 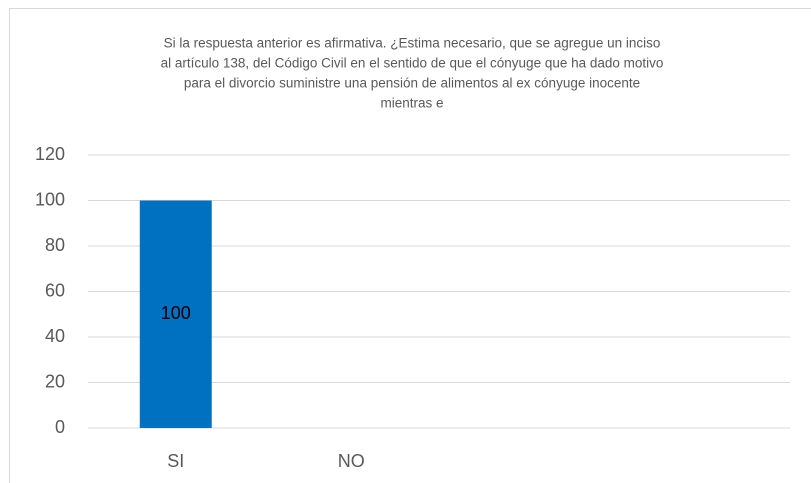 I want to click on y-tick-label: 120, so click(x=50, y=154).